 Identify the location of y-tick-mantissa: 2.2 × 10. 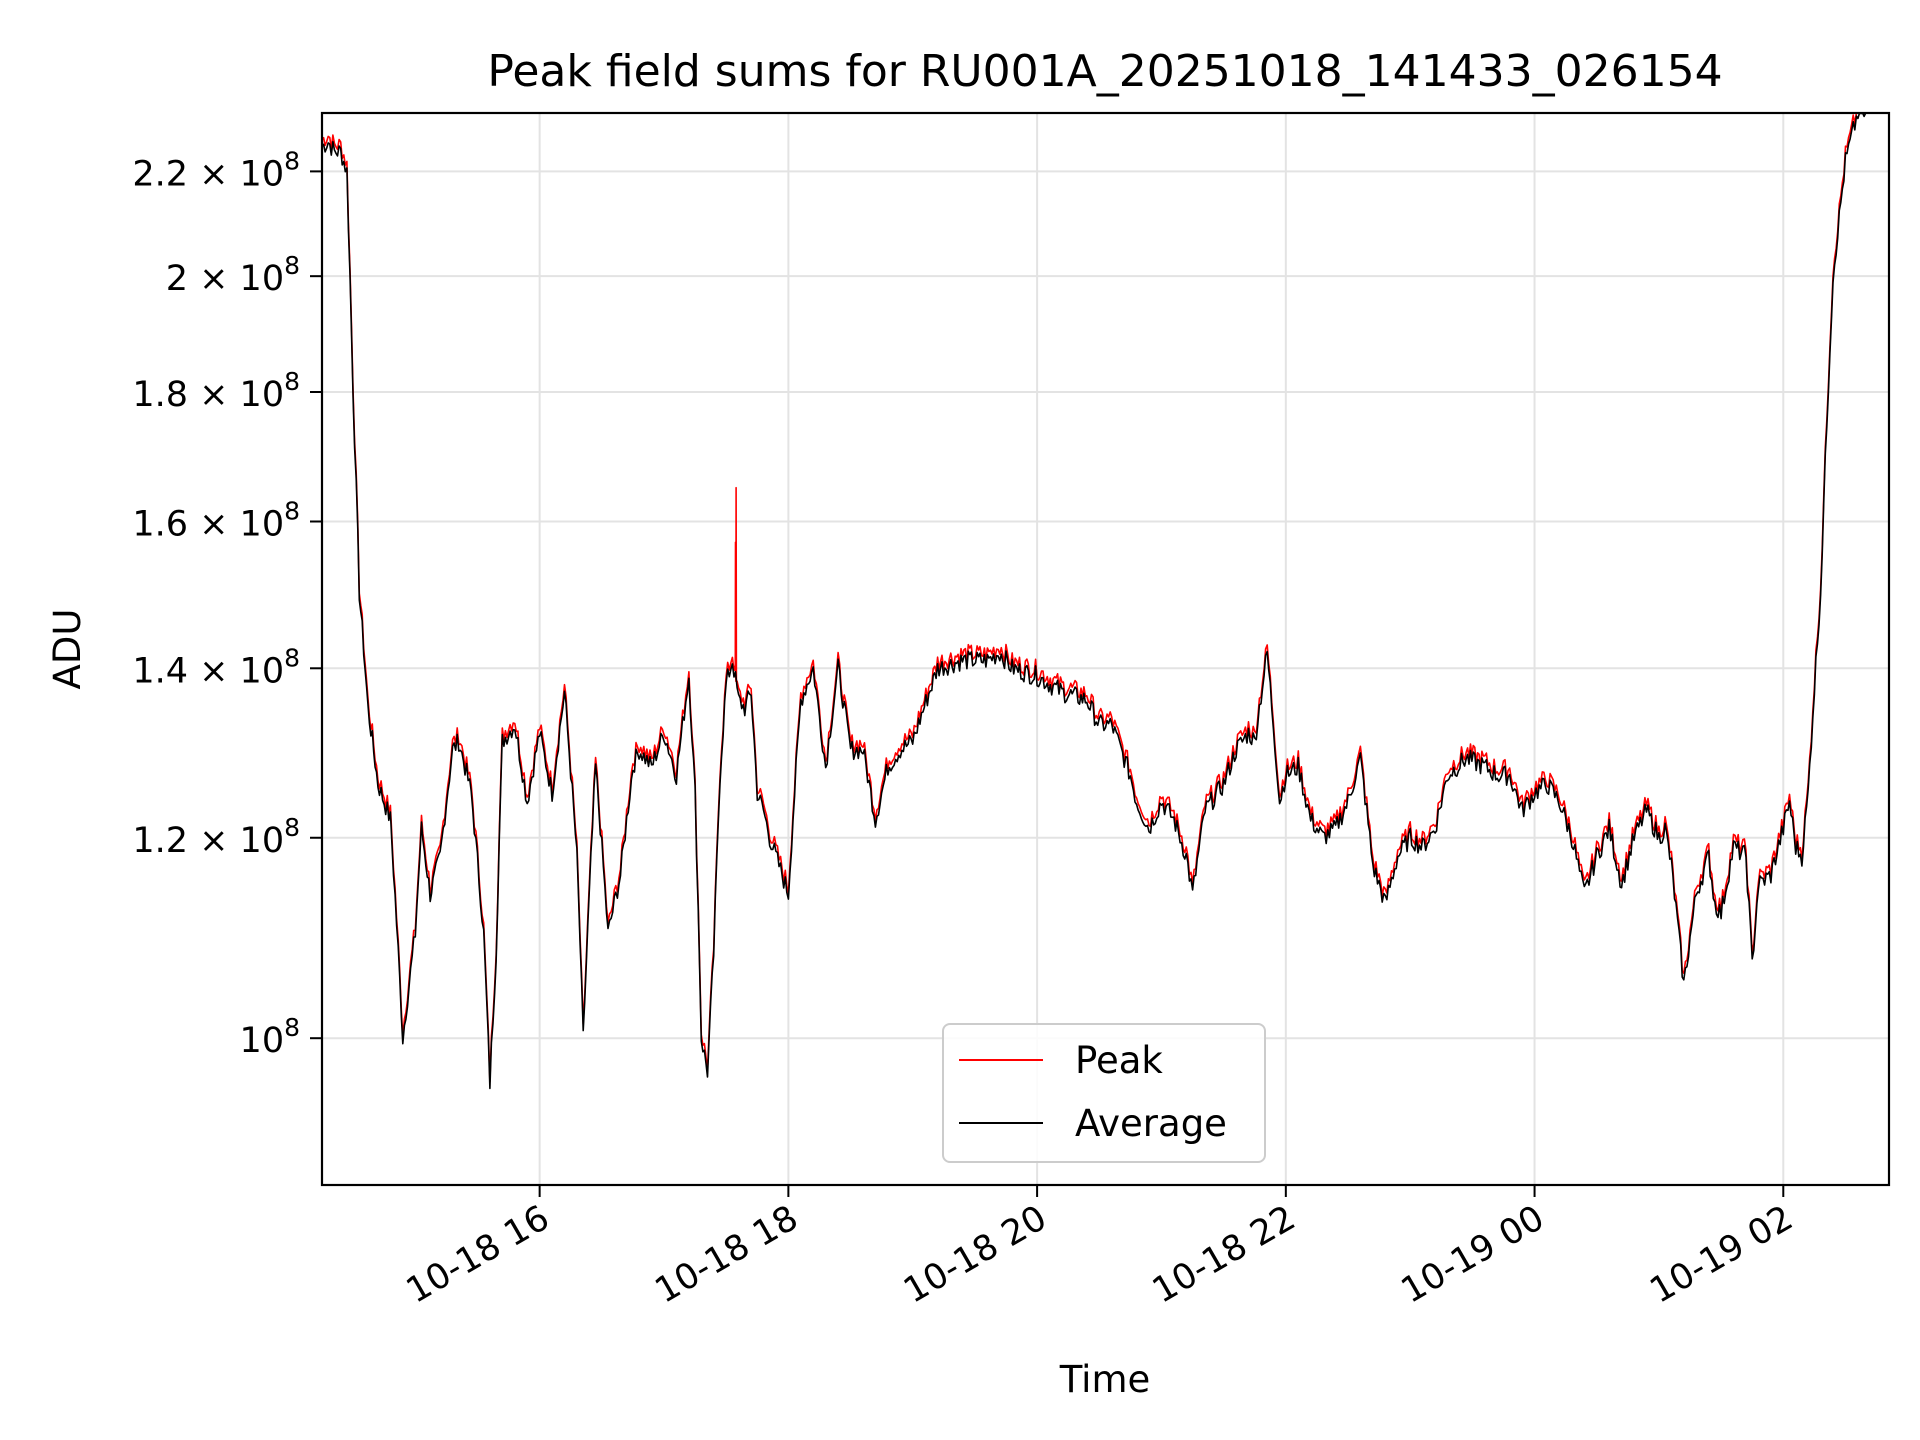
(208, 174).